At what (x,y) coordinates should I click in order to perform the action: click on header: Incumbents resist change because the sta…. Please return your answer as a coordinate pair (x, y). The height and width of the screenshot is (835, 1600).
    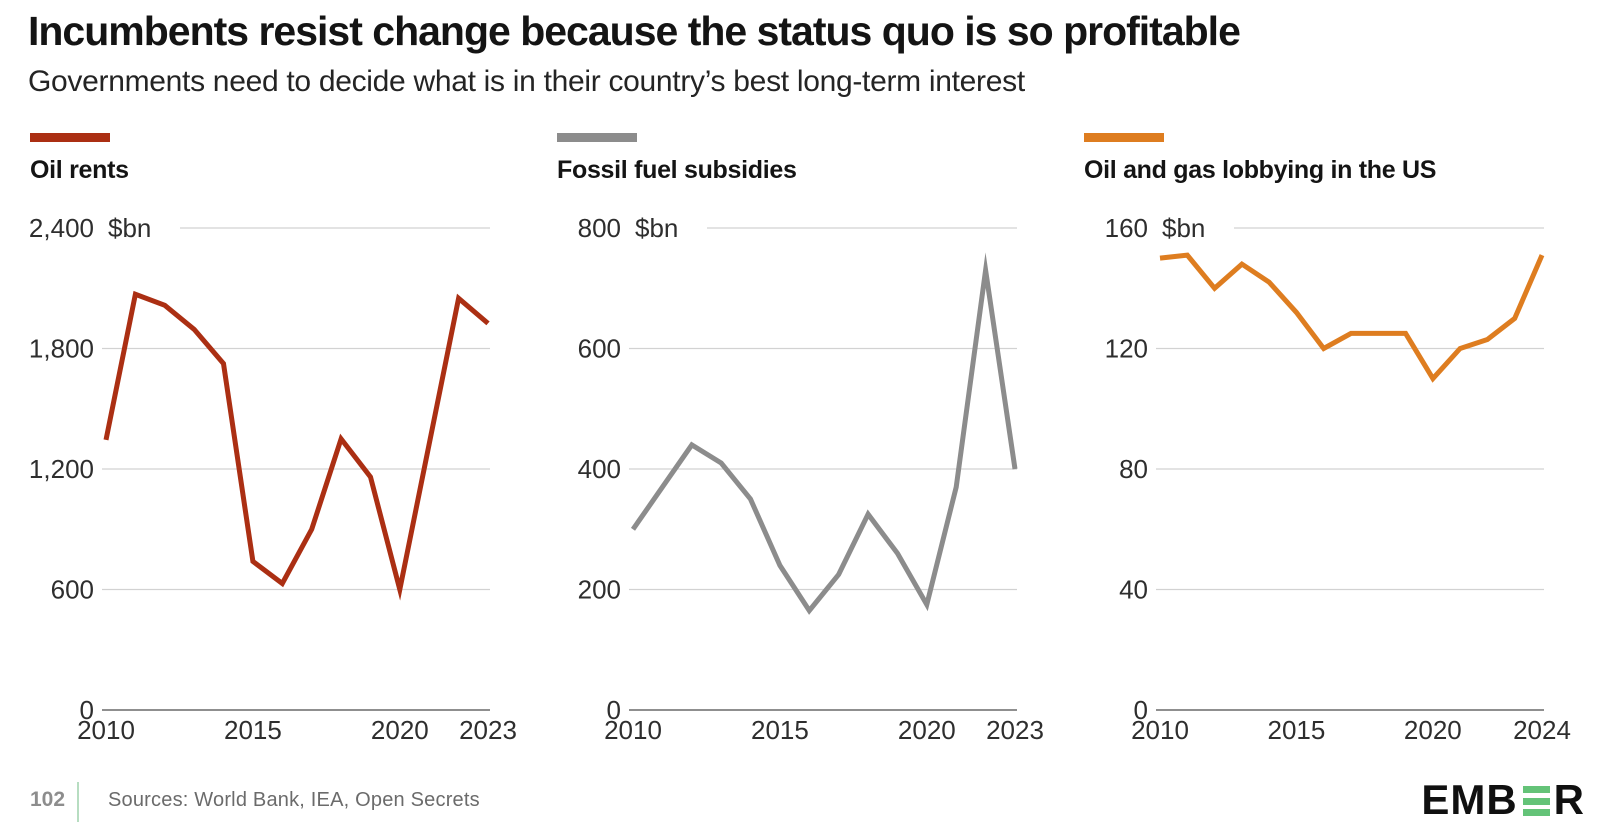
    Looking at the image, I should click on (804, 53).